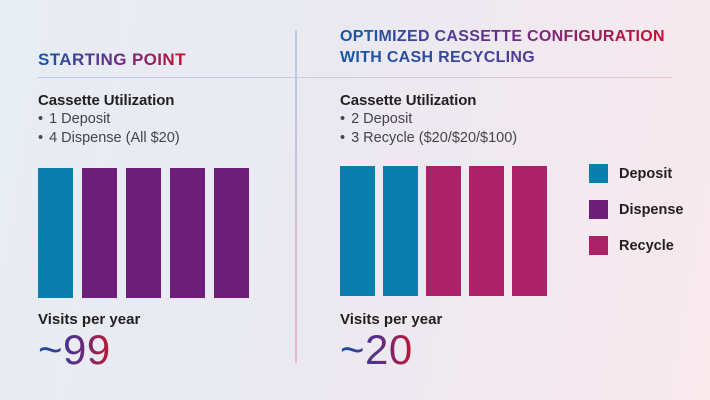 The image size is (710, 400). I want to click on legend: Deposit Dispense Recycle, so click(636, 218).